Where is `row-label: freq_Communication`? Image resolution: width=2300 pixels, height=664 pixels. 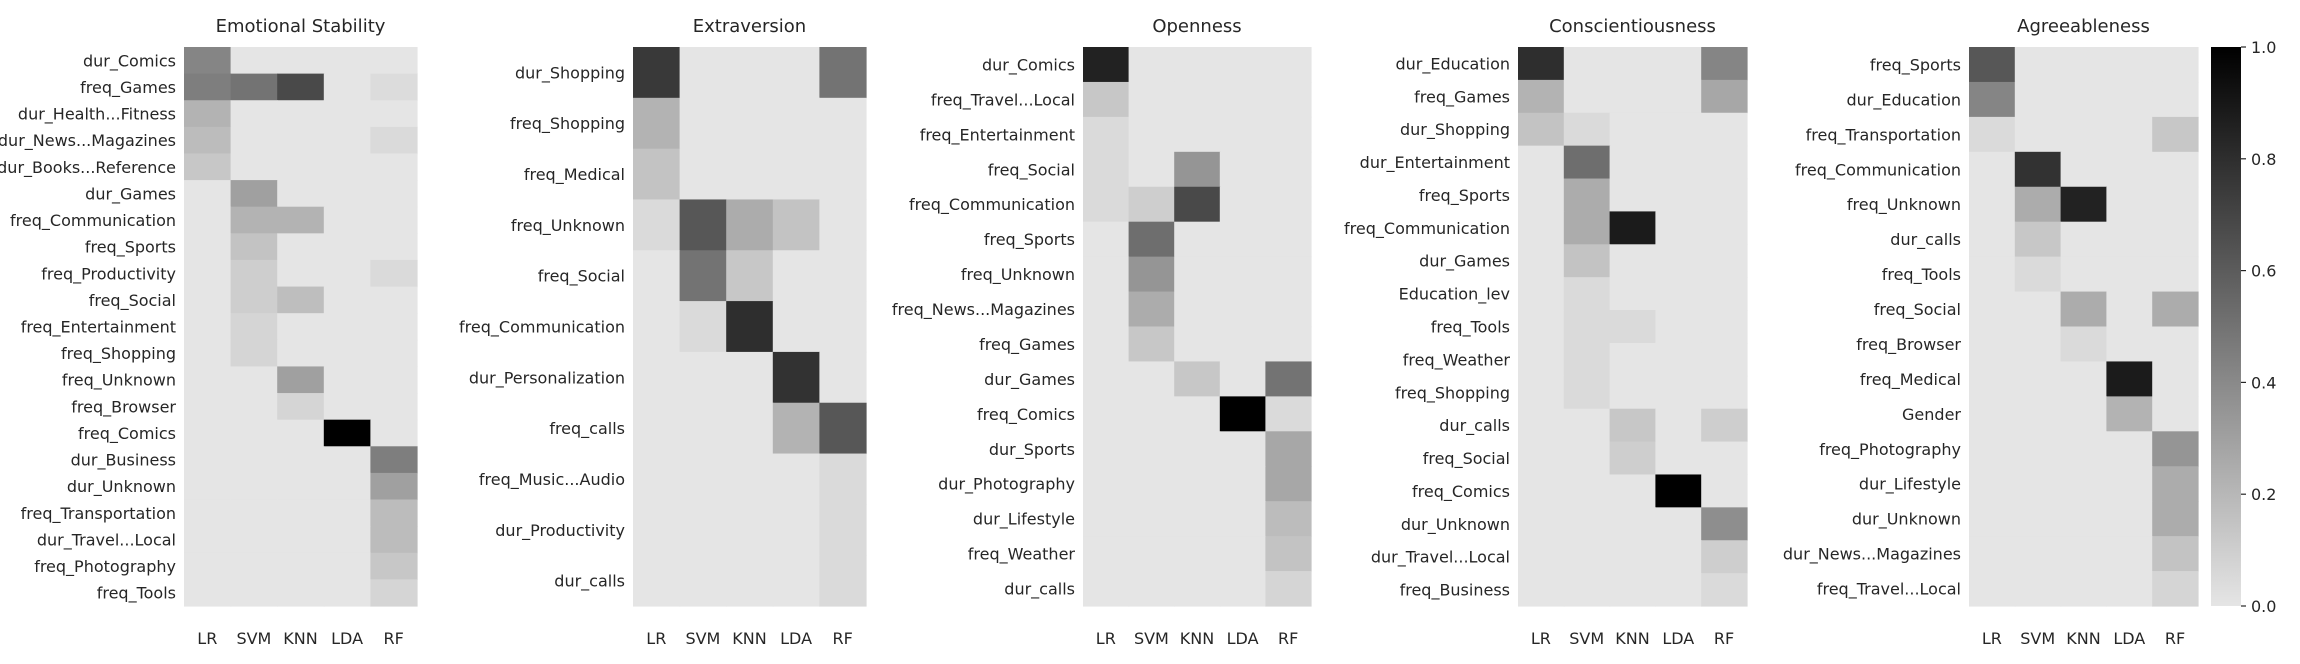
row-label: freq_Communication is located at coordinates (1427, 229).